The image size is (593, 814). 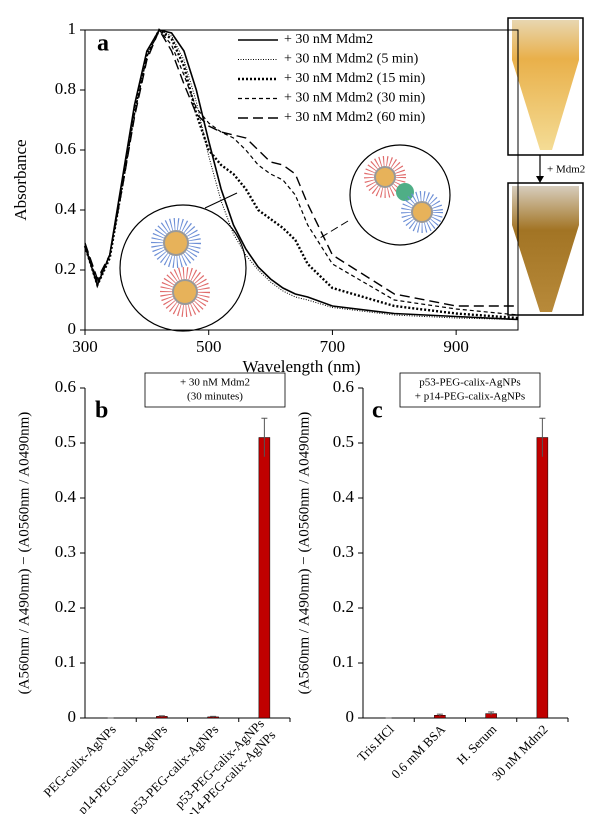 I want to click on x-tick-label: 300, so click(x=85, y=346).